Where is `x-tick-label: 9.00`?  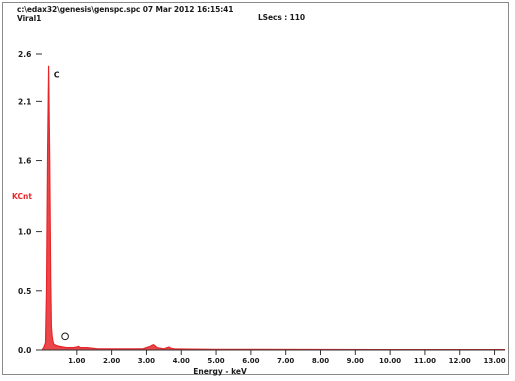 x-tick-label: 9.00 is located at coordinates (355, 361).